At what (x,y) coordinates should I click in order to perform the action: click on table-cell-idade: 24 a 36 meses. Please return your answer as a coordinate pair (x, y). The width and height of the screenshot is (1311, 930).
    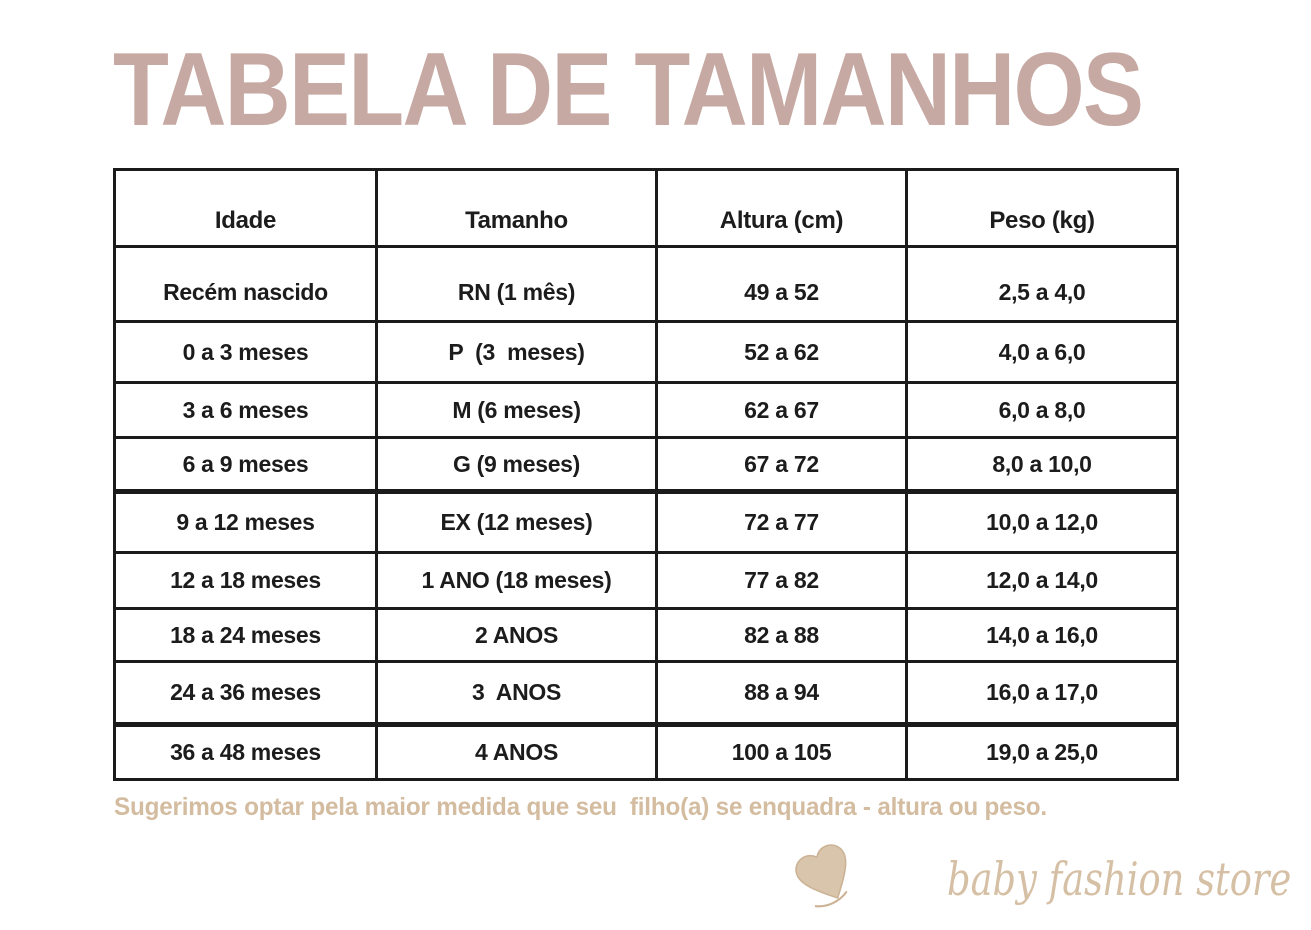
    Looking at the image, I should click on (245, 693).